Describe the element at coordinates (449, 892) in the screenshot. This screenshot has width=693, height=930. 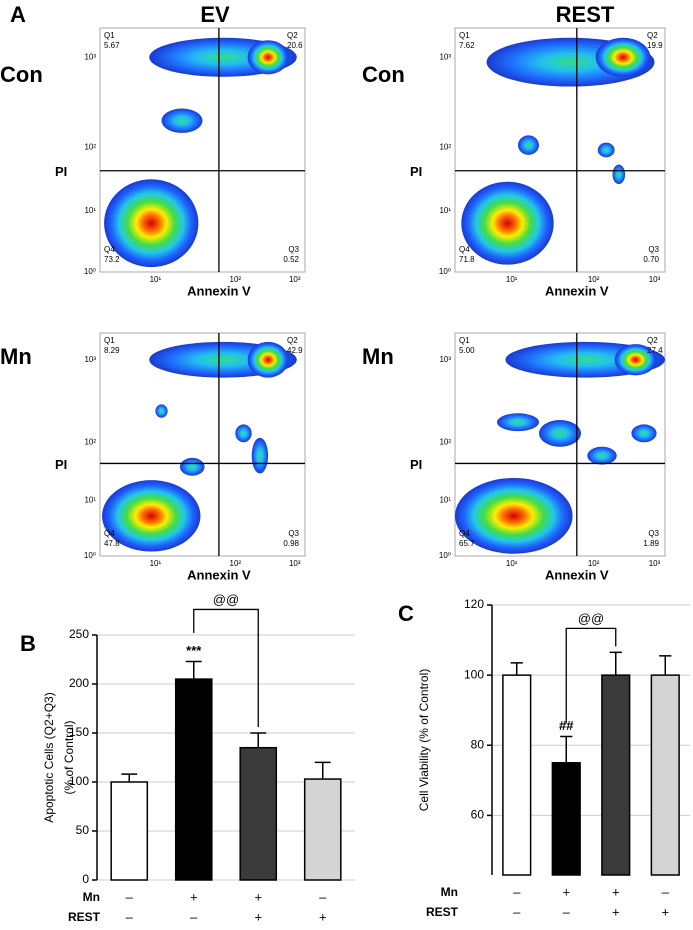
I see `row-label: Mn` at that location.